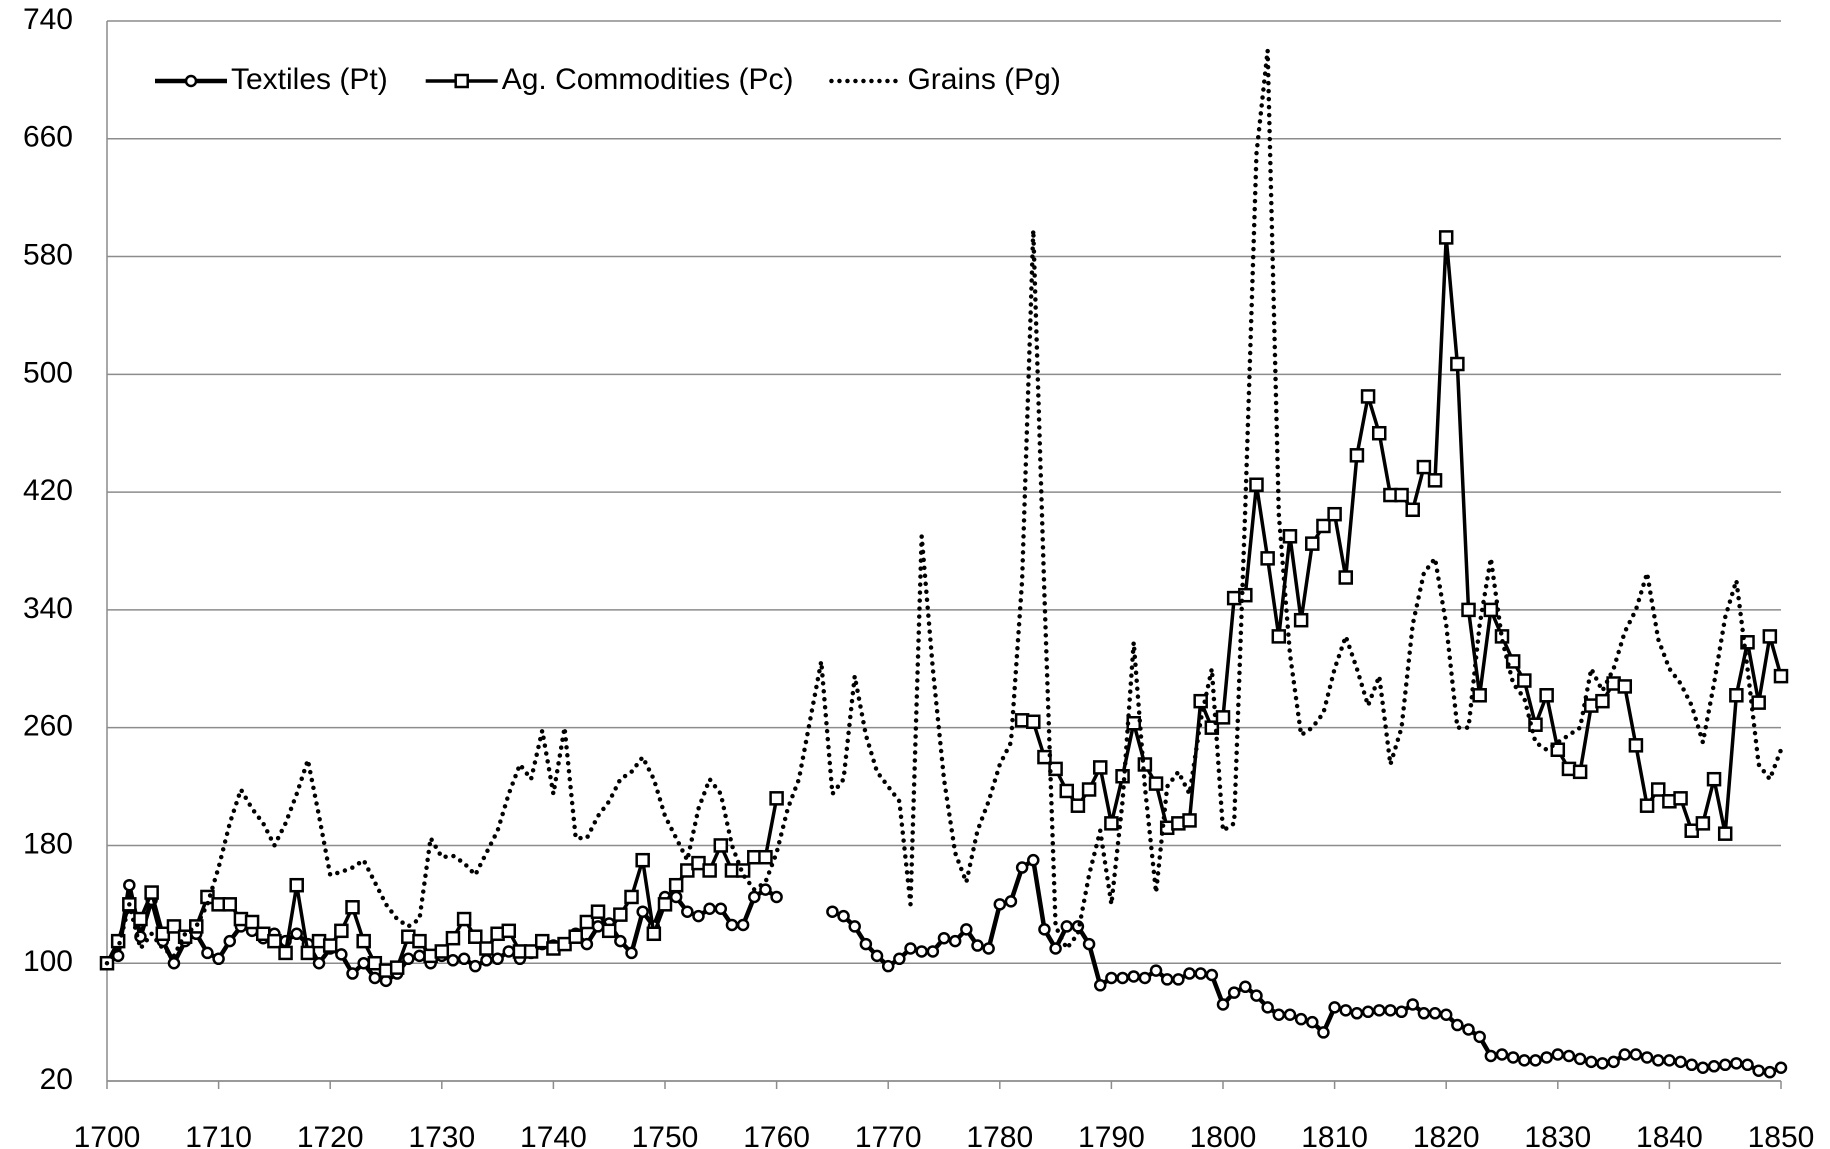  Describe the element at coordinates (48, 372) in the screenshot. I see `y-tick-label: 500` at that location.